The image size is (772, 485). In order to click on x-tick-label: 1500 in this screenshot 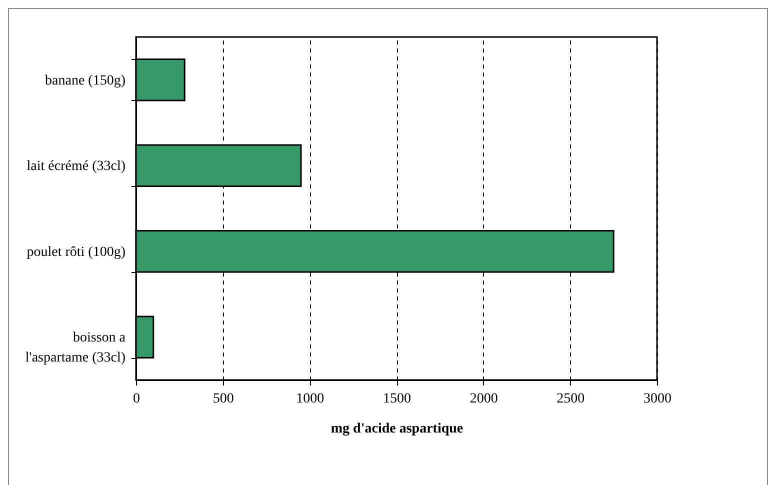, I will do `click(397, 399)`.